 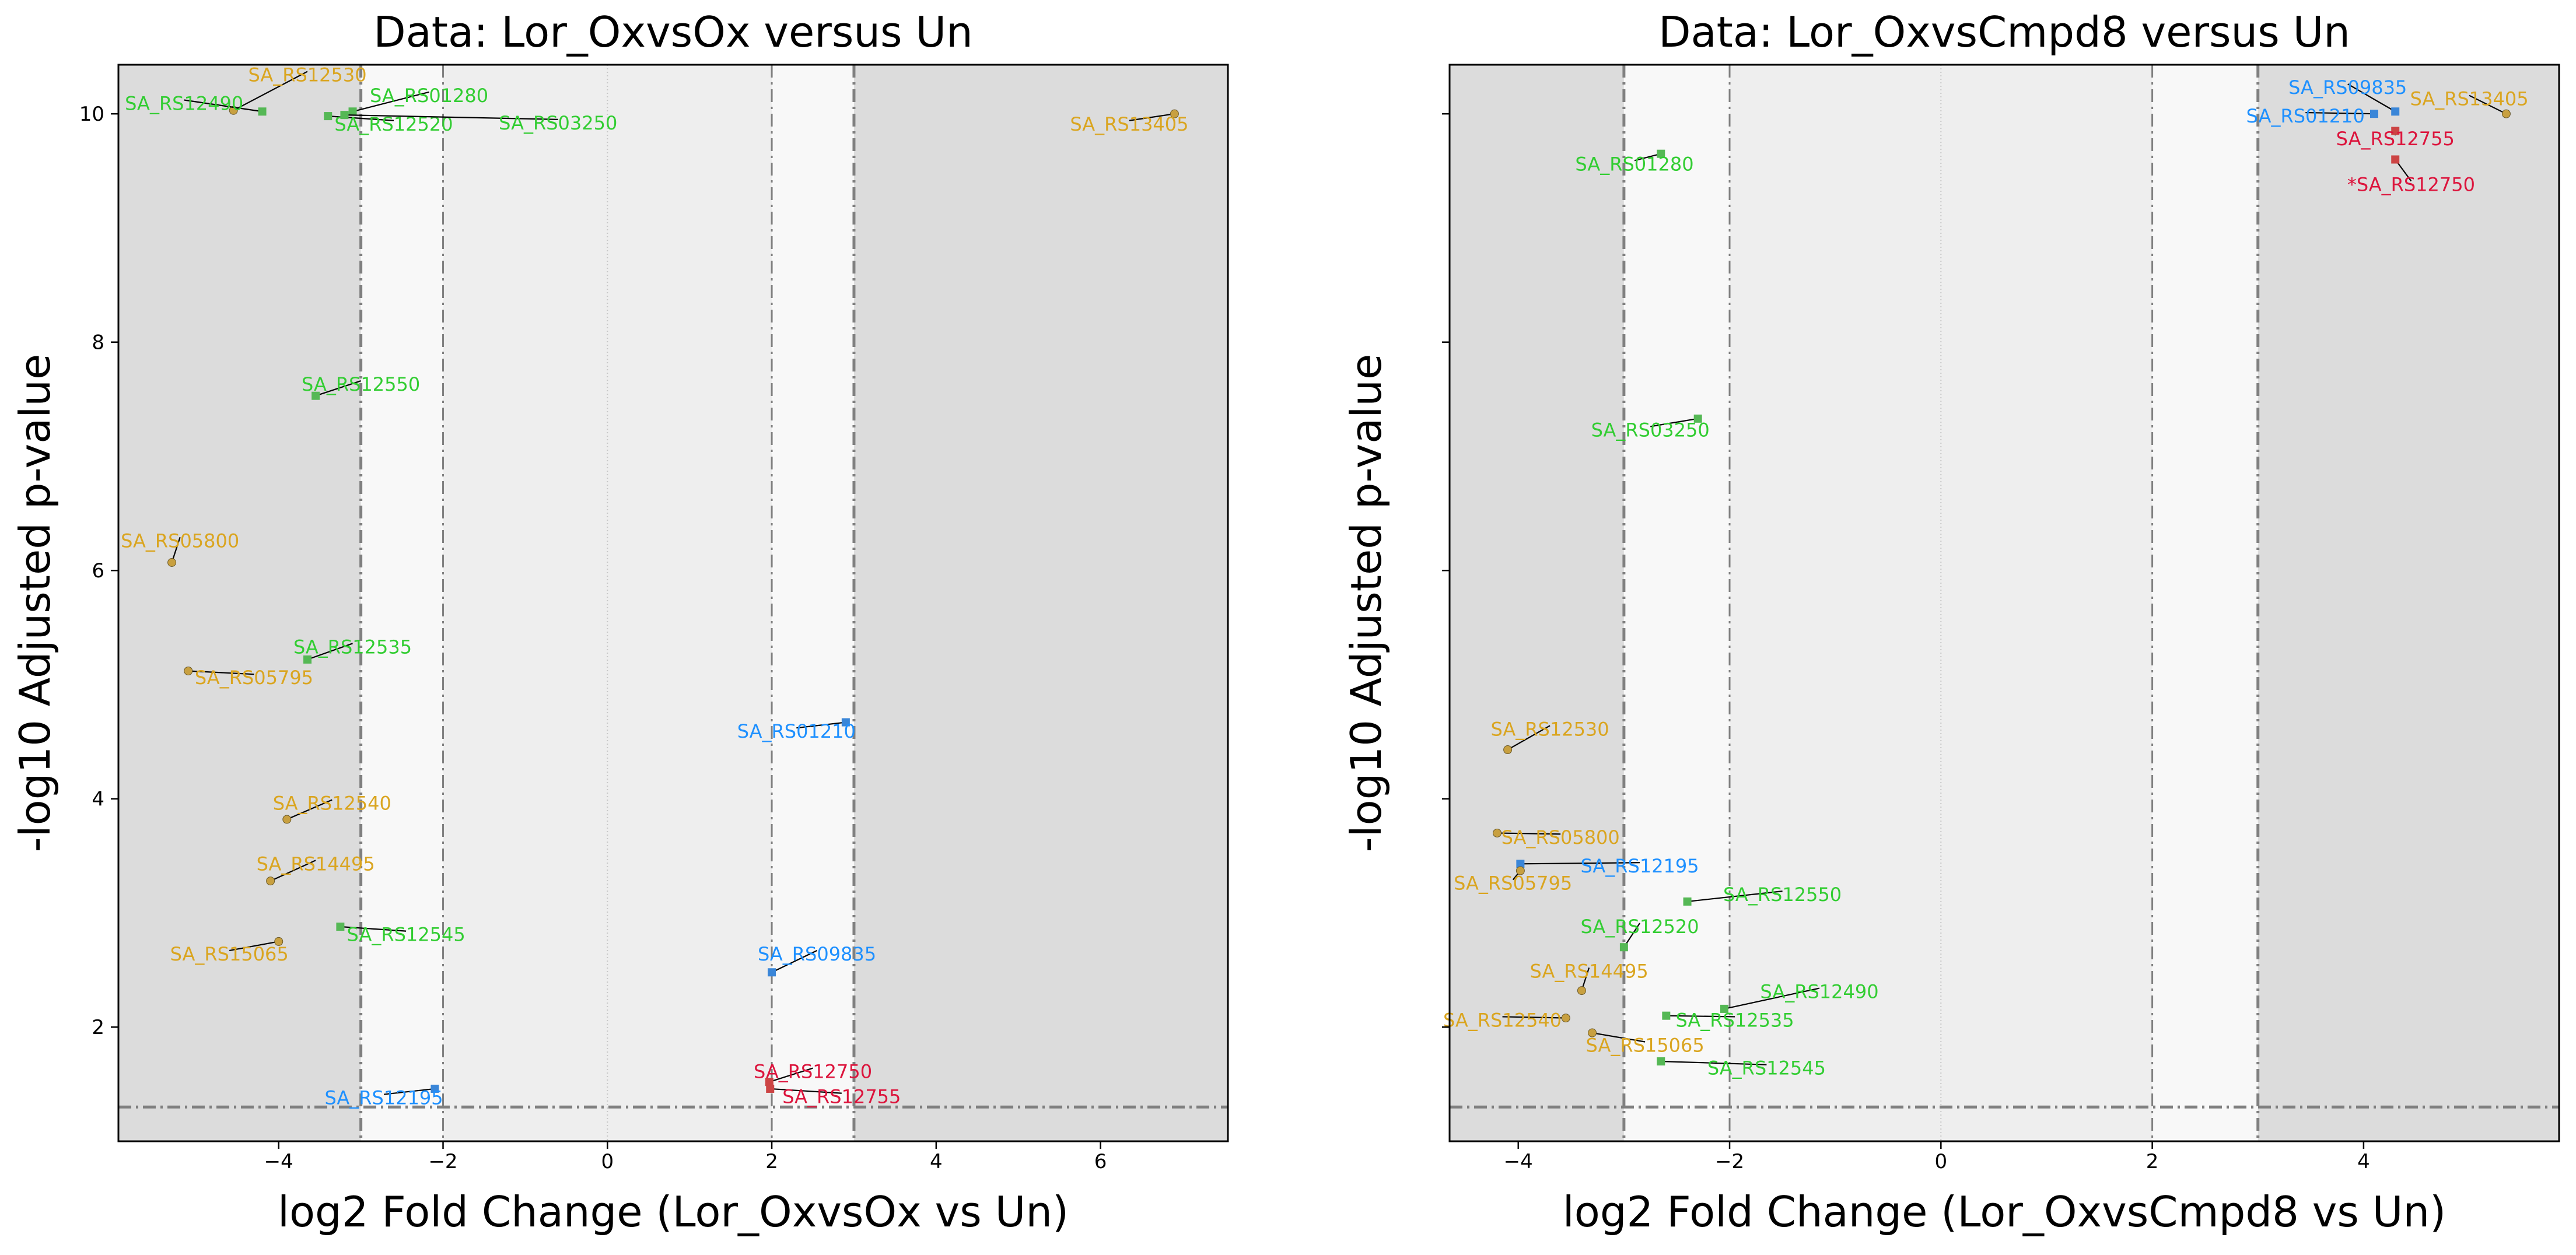 What do you see at coordinates (98, 800) in the screenshot?
I see `y-tick-label: 4` at bounding box center [98, 800].